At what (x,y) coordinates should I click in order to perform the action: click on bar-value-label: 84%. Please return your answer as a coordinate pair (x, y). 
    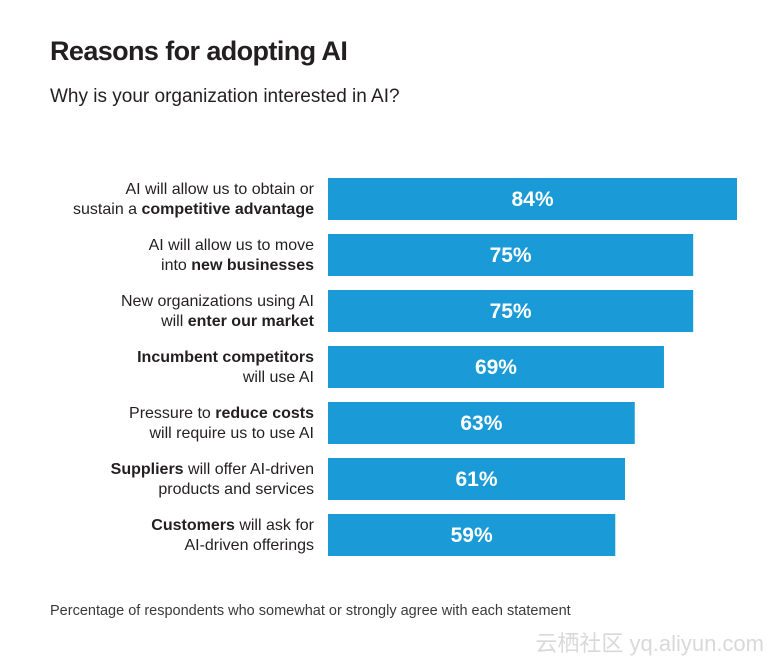
    Looking at the image, I should click on (532, 199).